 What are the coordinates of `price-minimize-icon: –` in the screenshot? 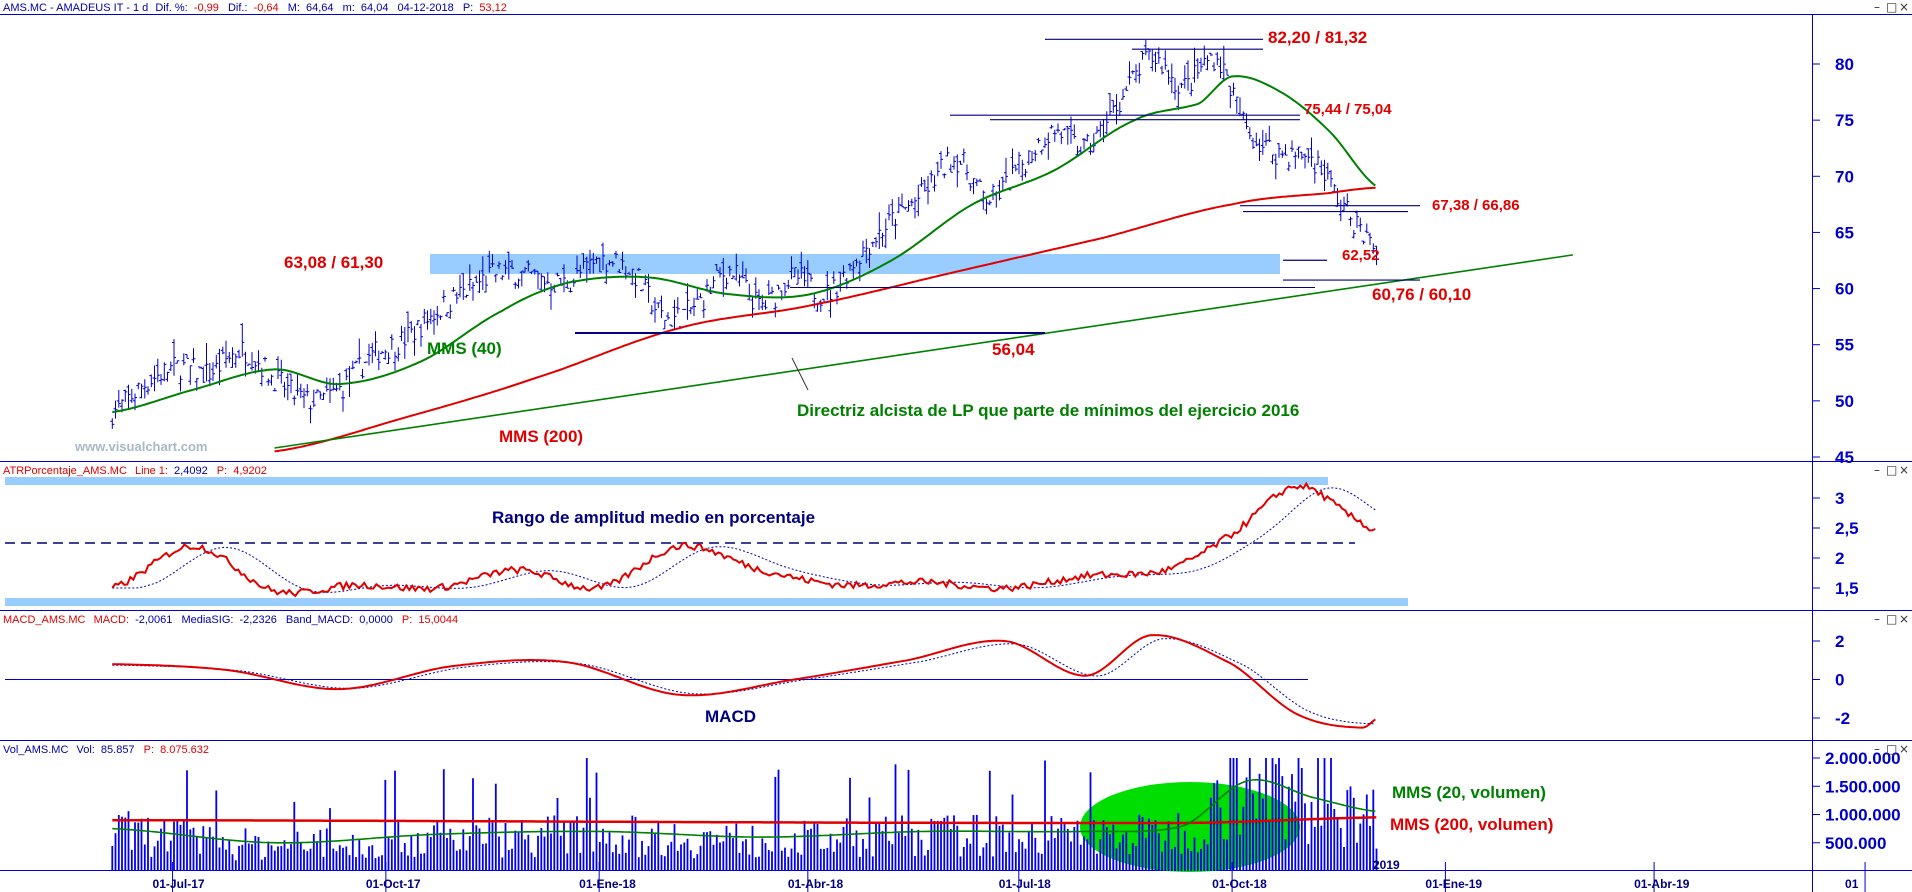 It's located at (1877, 7).